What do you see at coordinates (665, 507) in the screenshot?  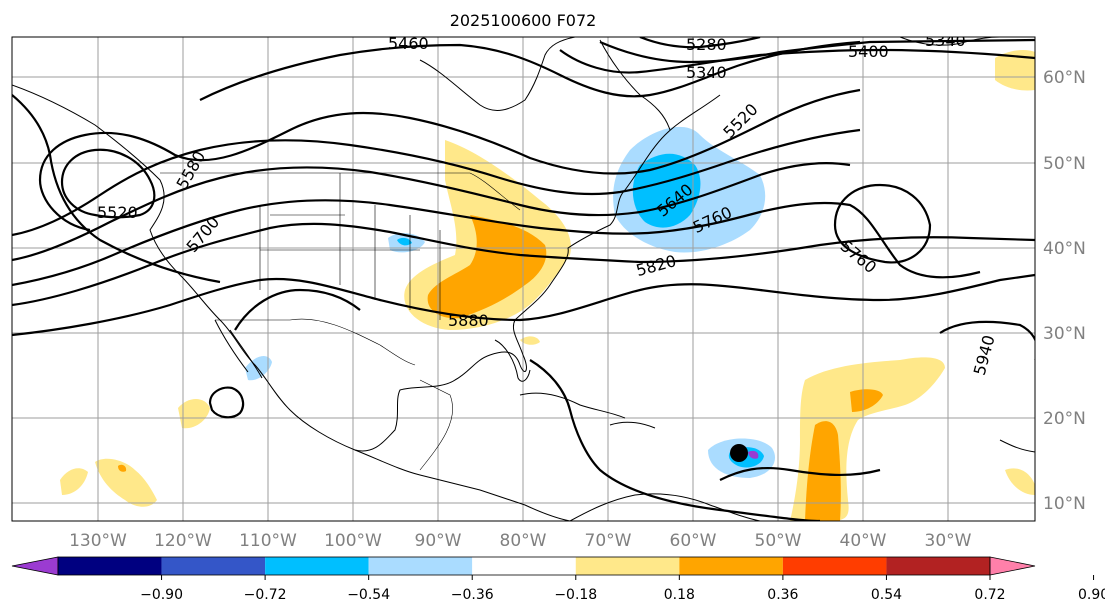 I see `coast-south-america` at bounding box center [665, 507].